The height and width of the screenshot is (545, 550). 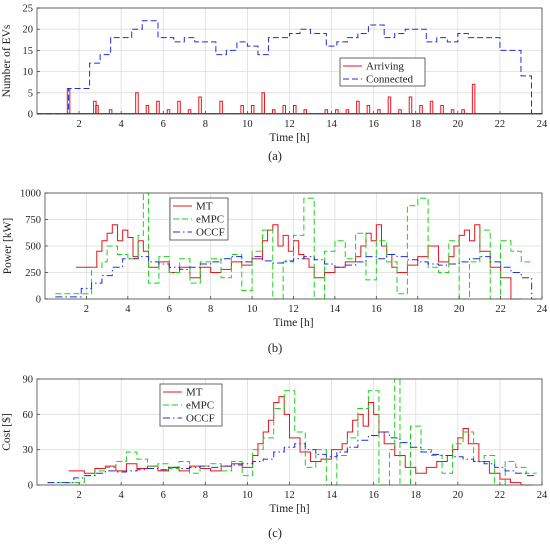 What do you see at coordinates (28, 51) in the screenshot?
I see `y-tick-label: 15` at bounding box center [28, 51].